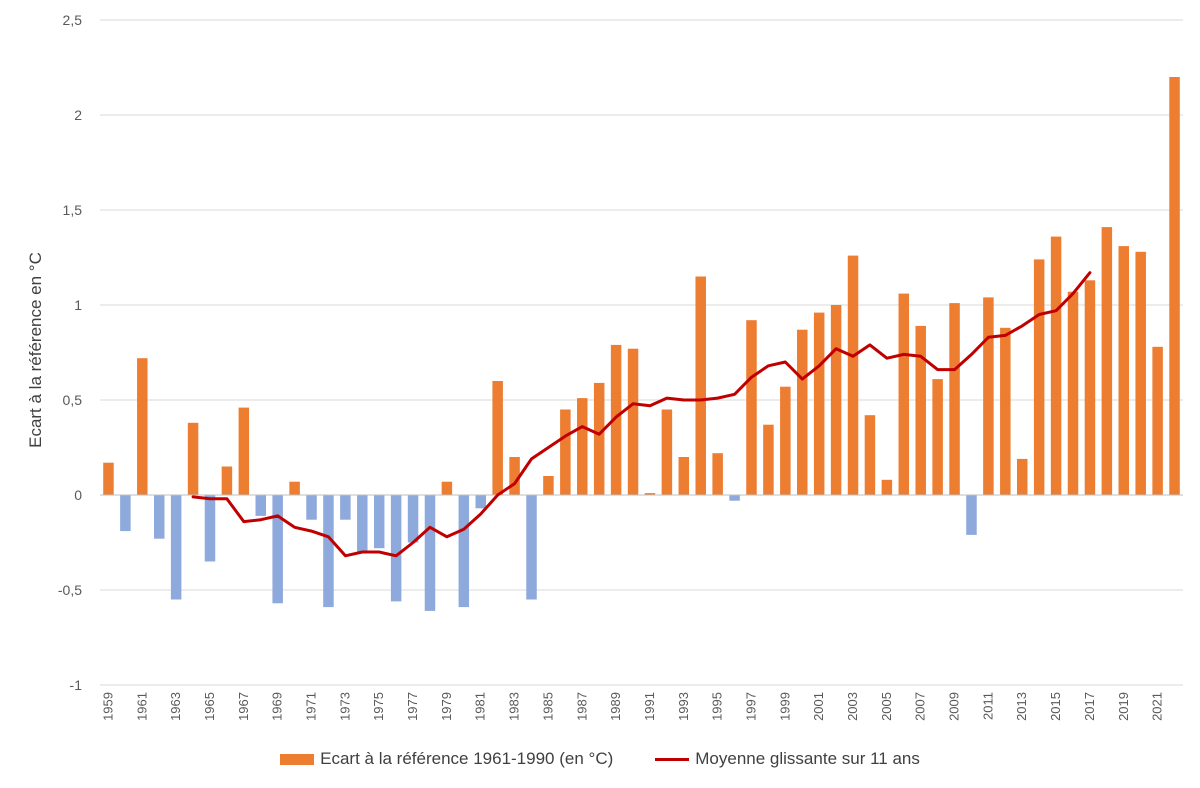 The width and height of the screenshot is (1200, 788). Describe the element at coordinates (70, 590) in the screenshot. I see `y-tick-label: -0,5` at that location.